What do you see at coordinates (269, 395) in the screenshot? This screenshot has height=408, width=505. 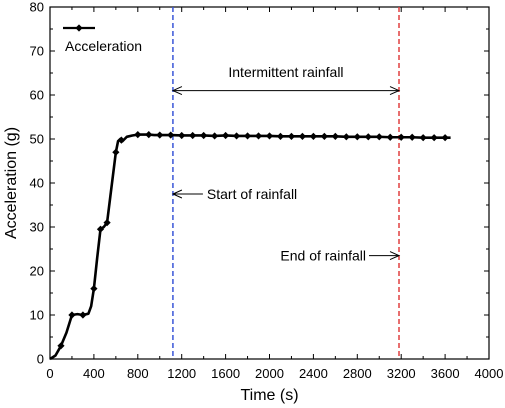 I see `x-axis-label: Time (s)` at bounding box center [269, 395].